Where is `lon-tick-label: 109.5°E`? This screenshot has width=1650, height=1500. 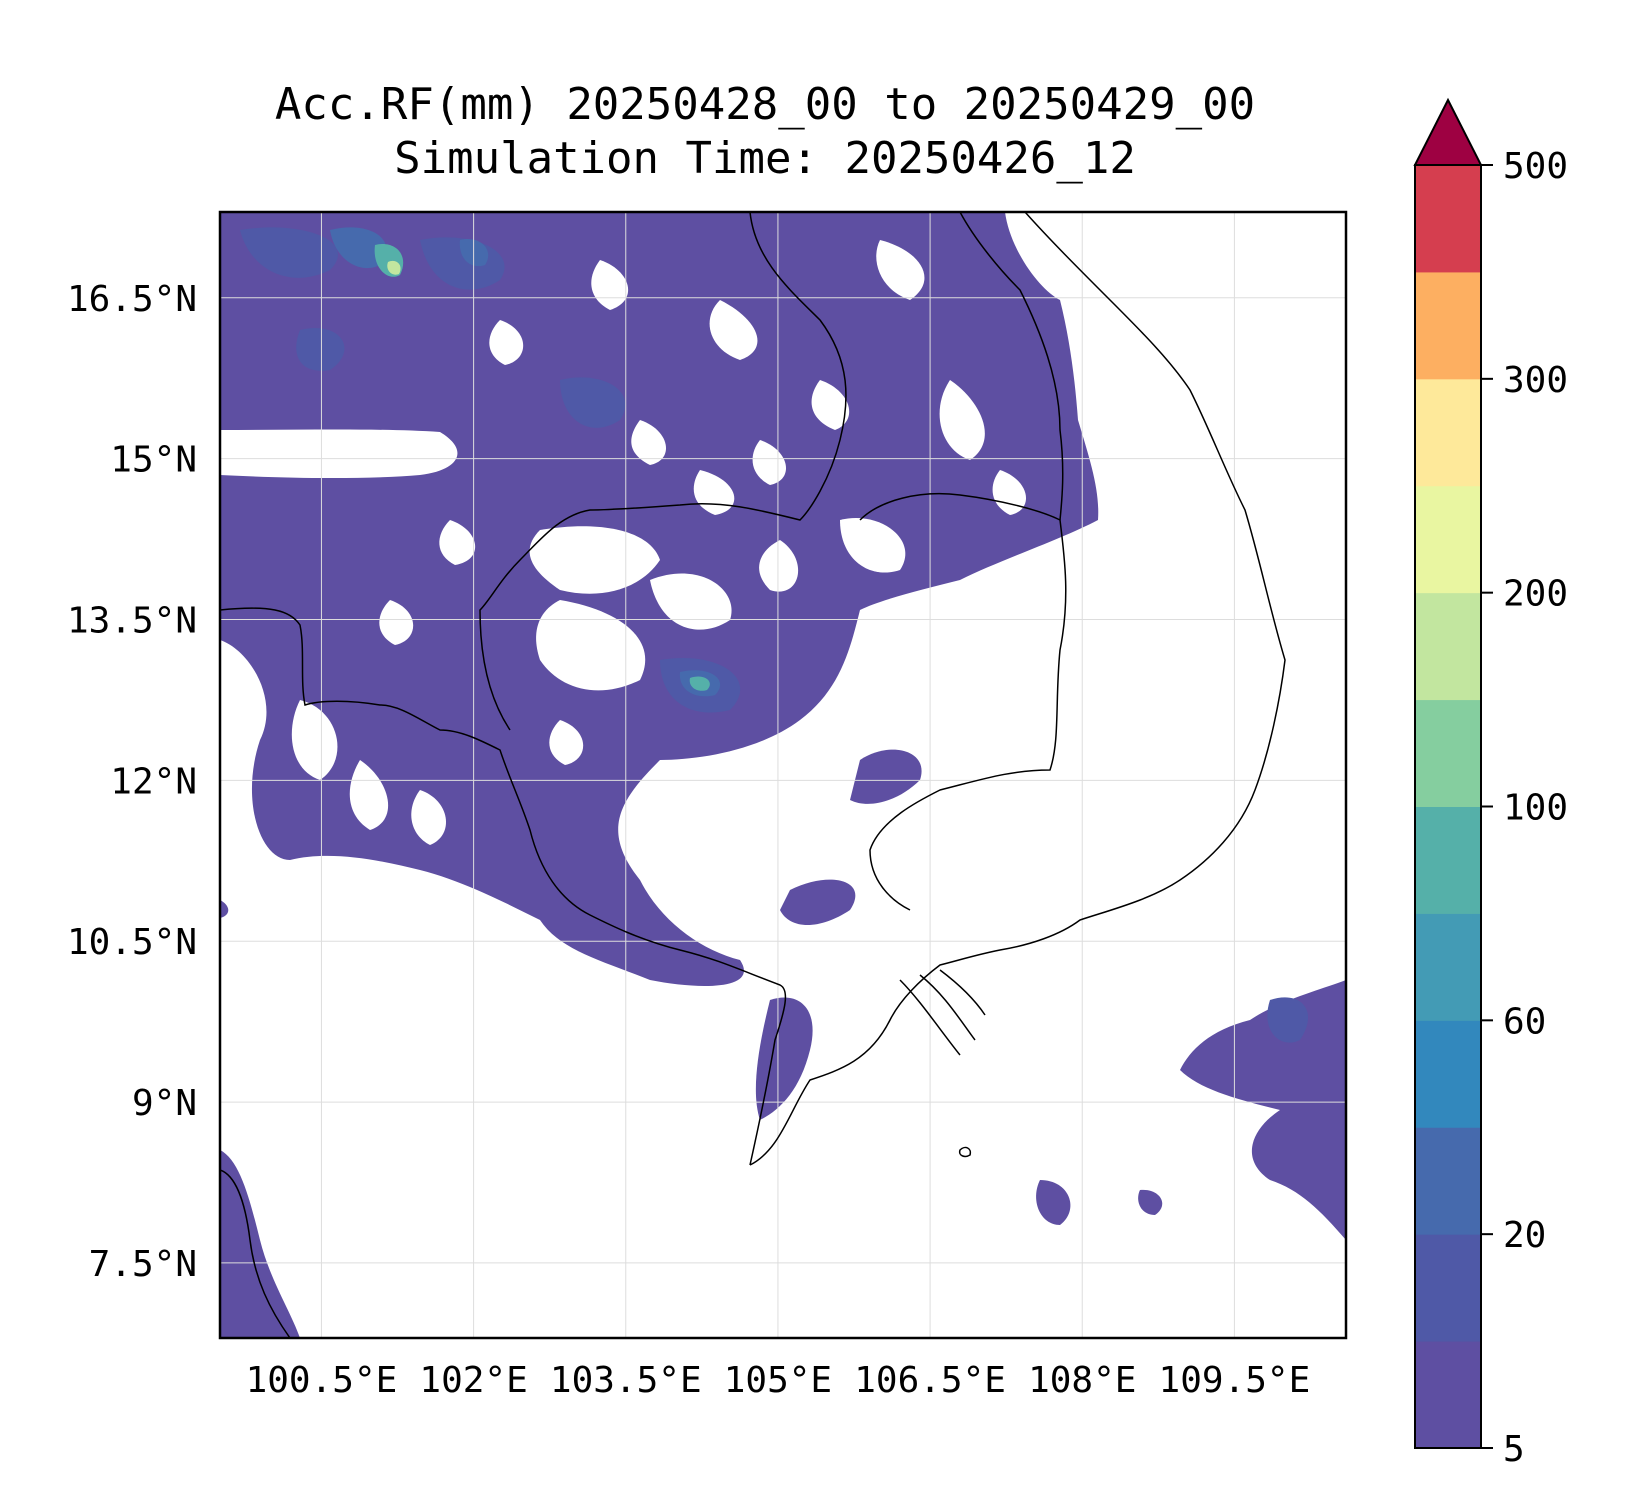
lon-tick-label: 109.5°E is located at coordinates (1235, 1380).